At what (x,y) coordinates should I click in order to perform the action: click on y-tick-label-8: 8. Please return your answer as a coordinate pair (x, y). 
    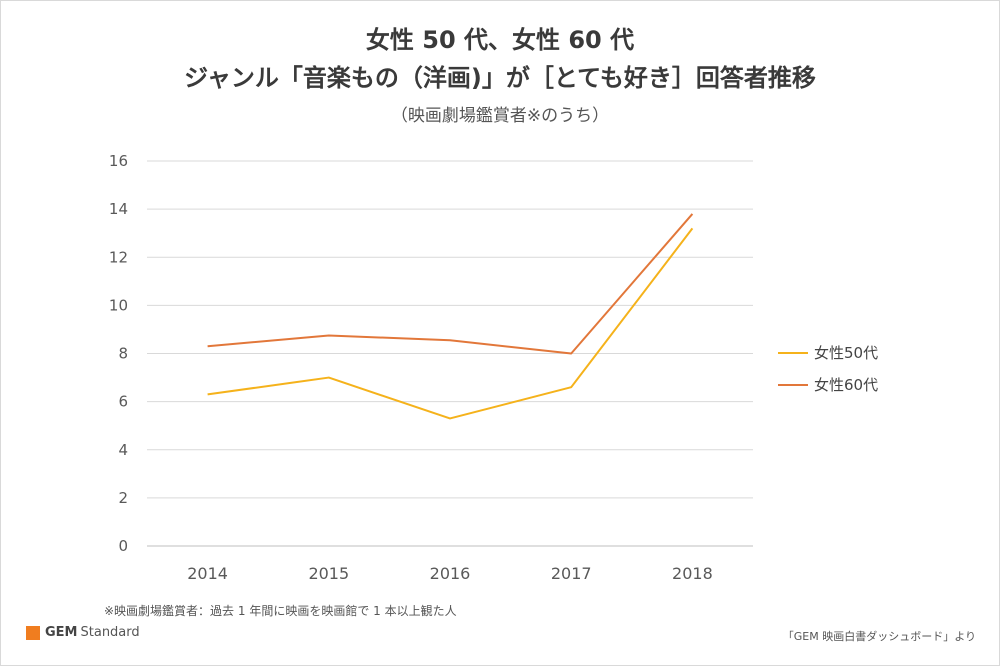
    Looking at the image, I should click on (123, 354).